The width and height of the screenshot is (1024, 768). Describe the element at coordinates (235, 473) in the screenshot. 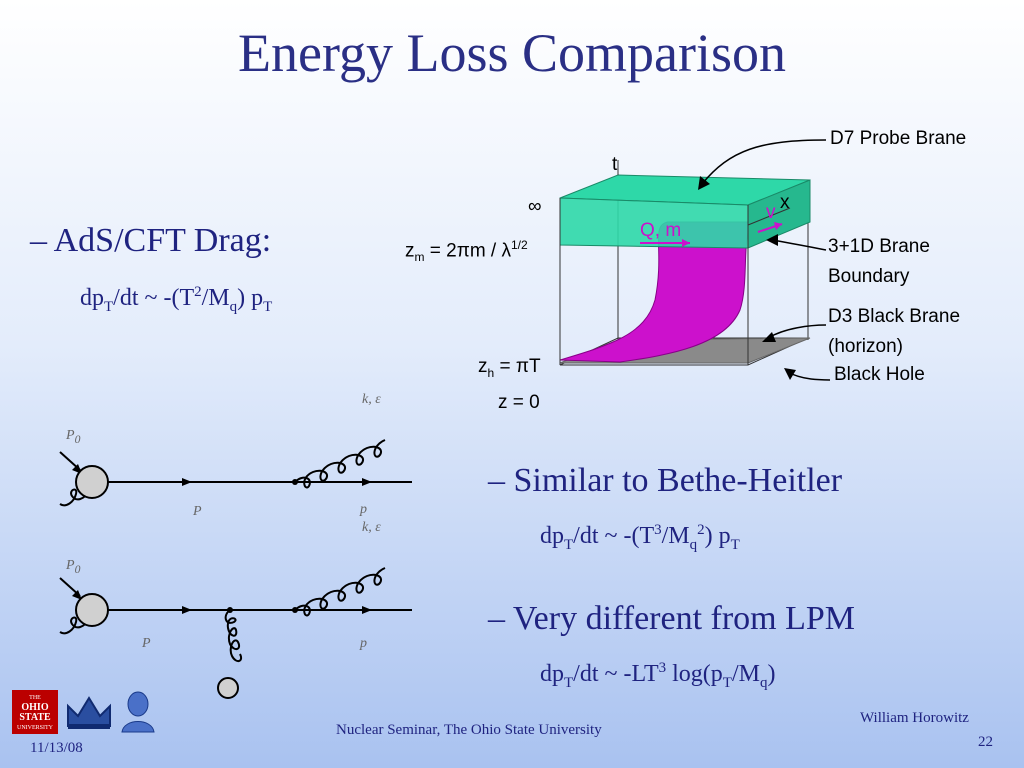

I see `feynman-top` at that location.